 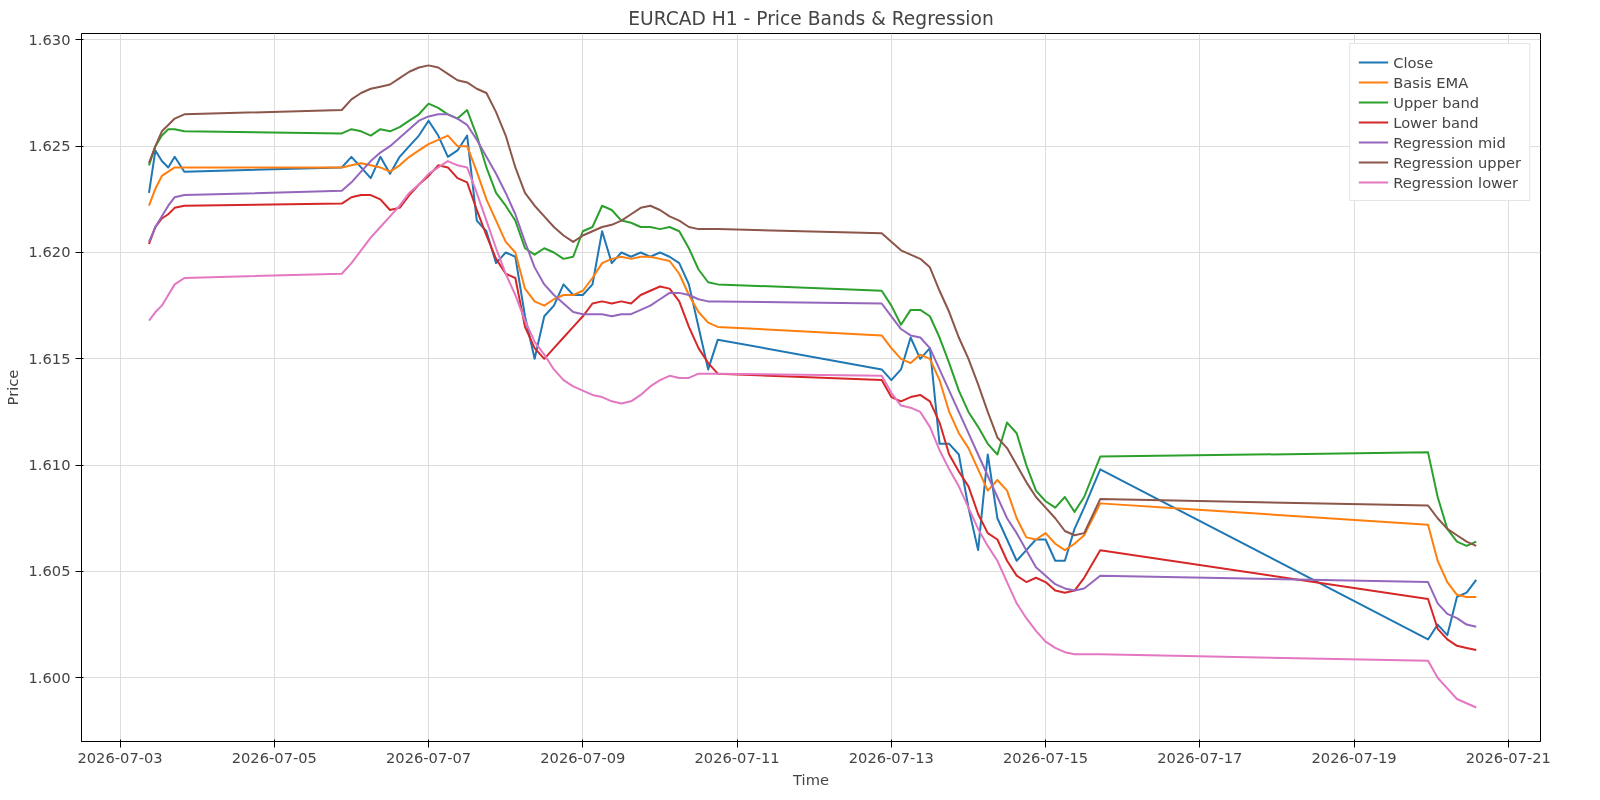 I want to click on y-tick-label: 1.600, so click(x=49, y=677).